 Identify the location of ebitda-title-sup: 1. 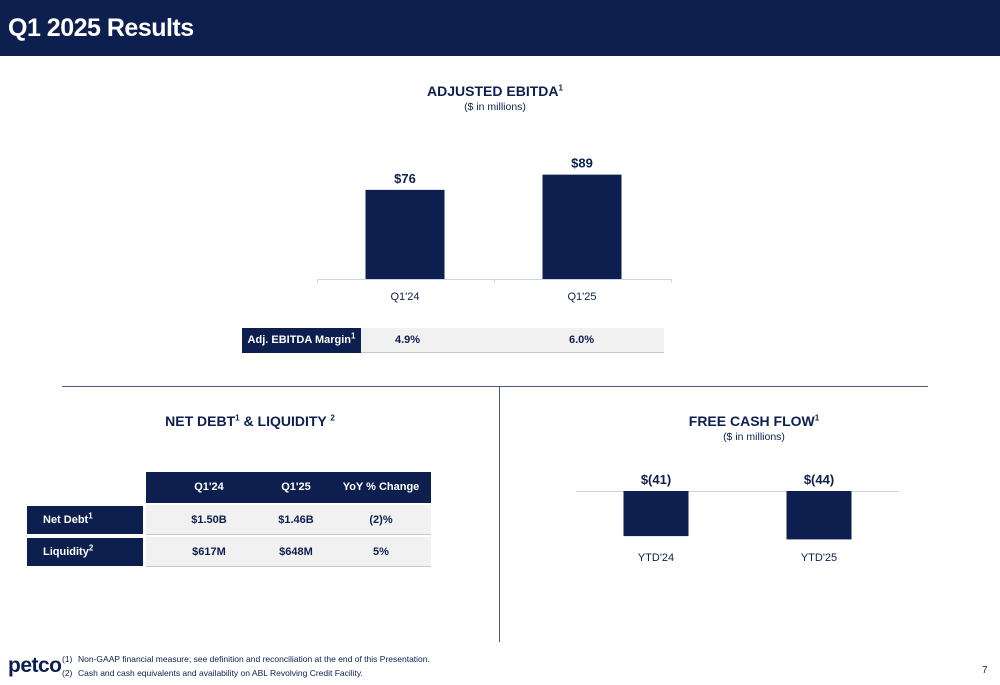
(560, 88).